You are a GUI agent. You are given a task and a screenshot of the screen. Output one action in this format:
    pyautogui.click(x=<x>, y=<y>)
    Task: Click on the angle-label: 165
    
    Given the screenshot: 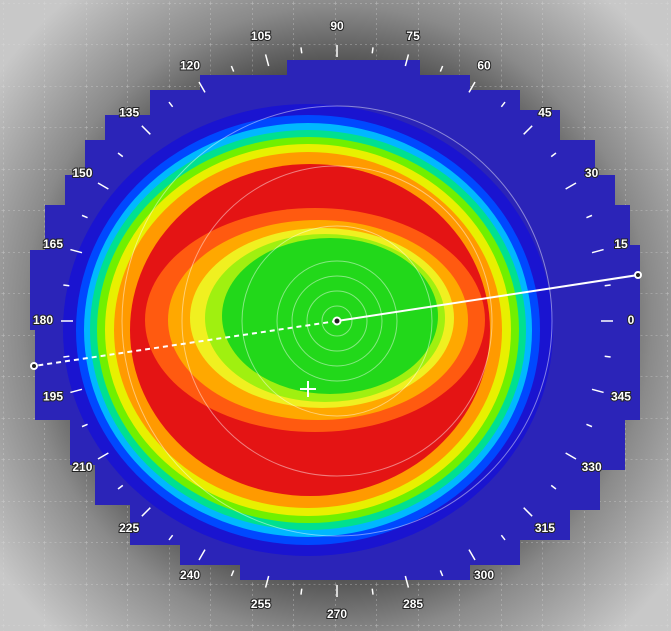 What is the action you would take?
    pyautogui.click(x=53, y=244)
    